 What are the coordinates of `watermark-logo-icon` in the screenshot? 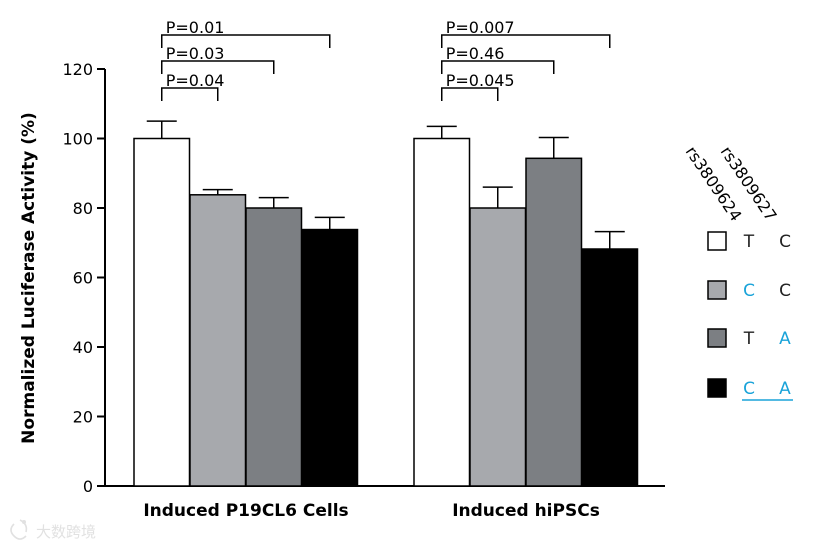 It's located at (19, 529).